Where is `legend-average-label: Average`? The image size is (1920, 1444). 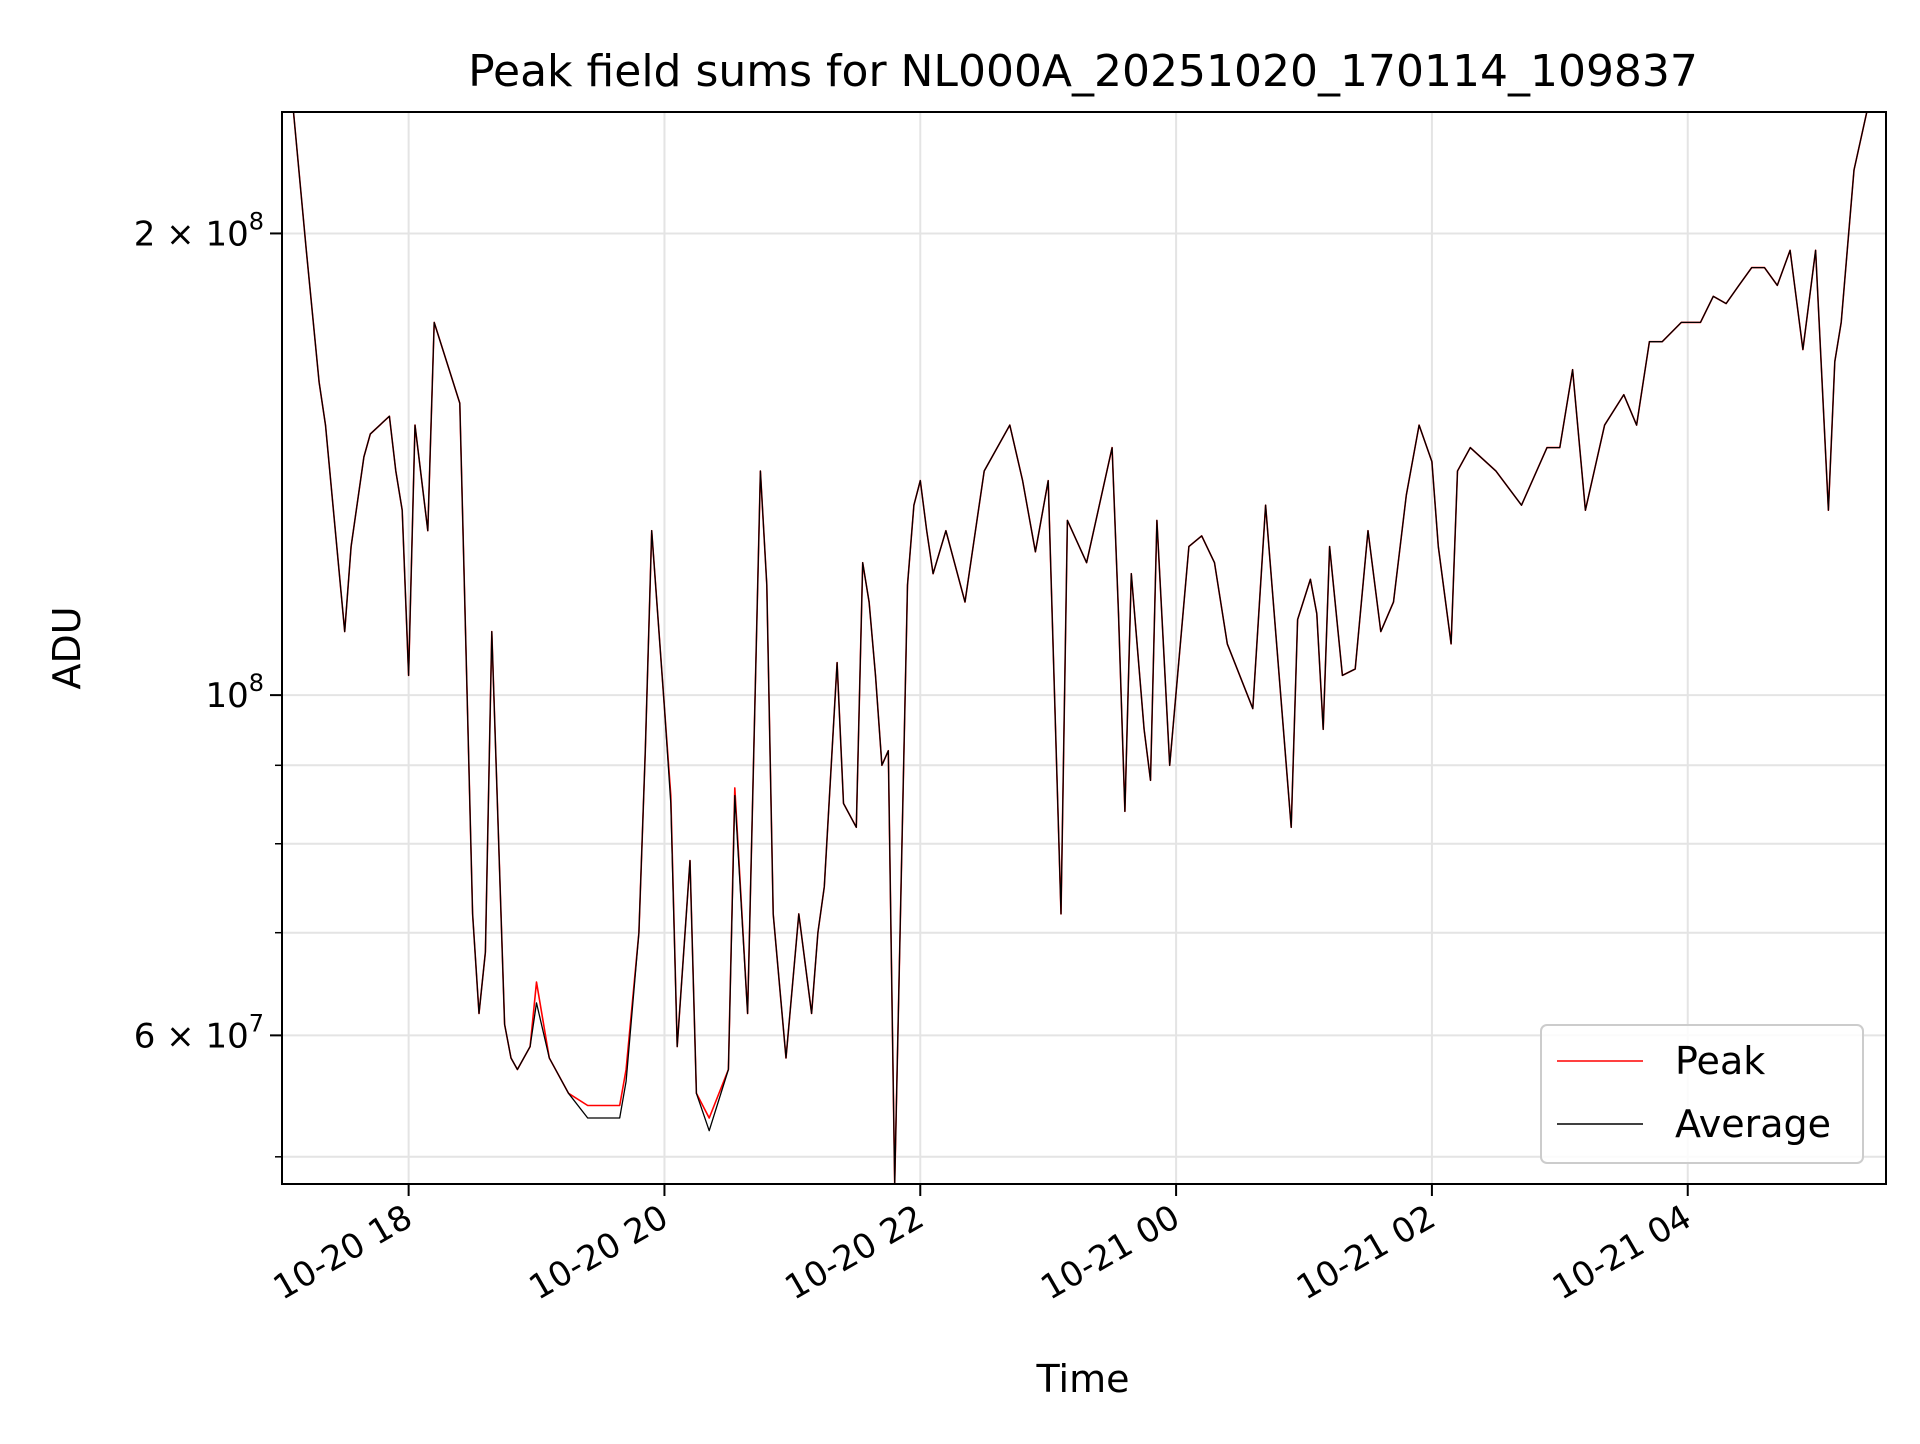 legend-average-label: Average is located at coordinates (1753, 1124).